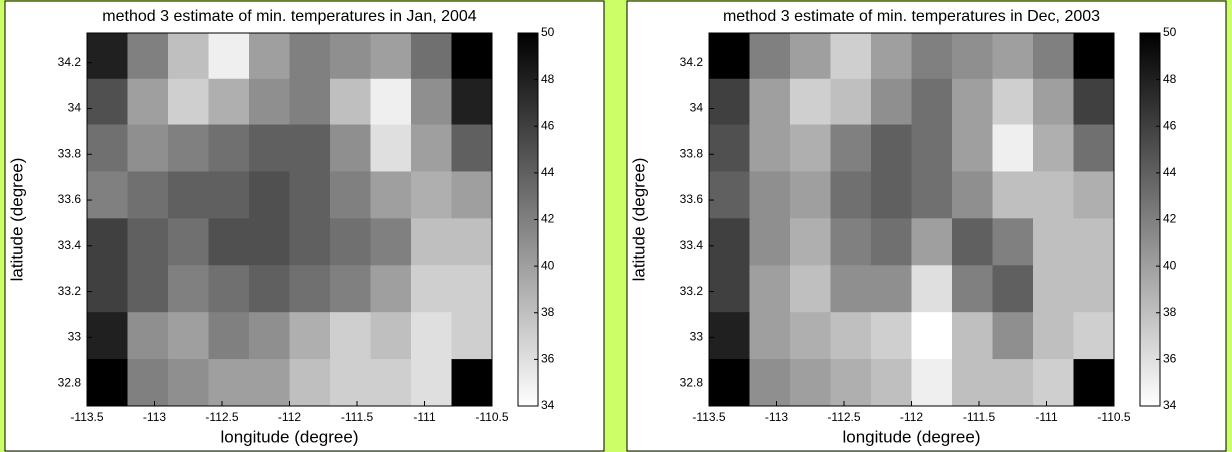  Describe the element at coordinates (692, 199) in the screenshot. I see `y-tick-label: 33.6` at that location.